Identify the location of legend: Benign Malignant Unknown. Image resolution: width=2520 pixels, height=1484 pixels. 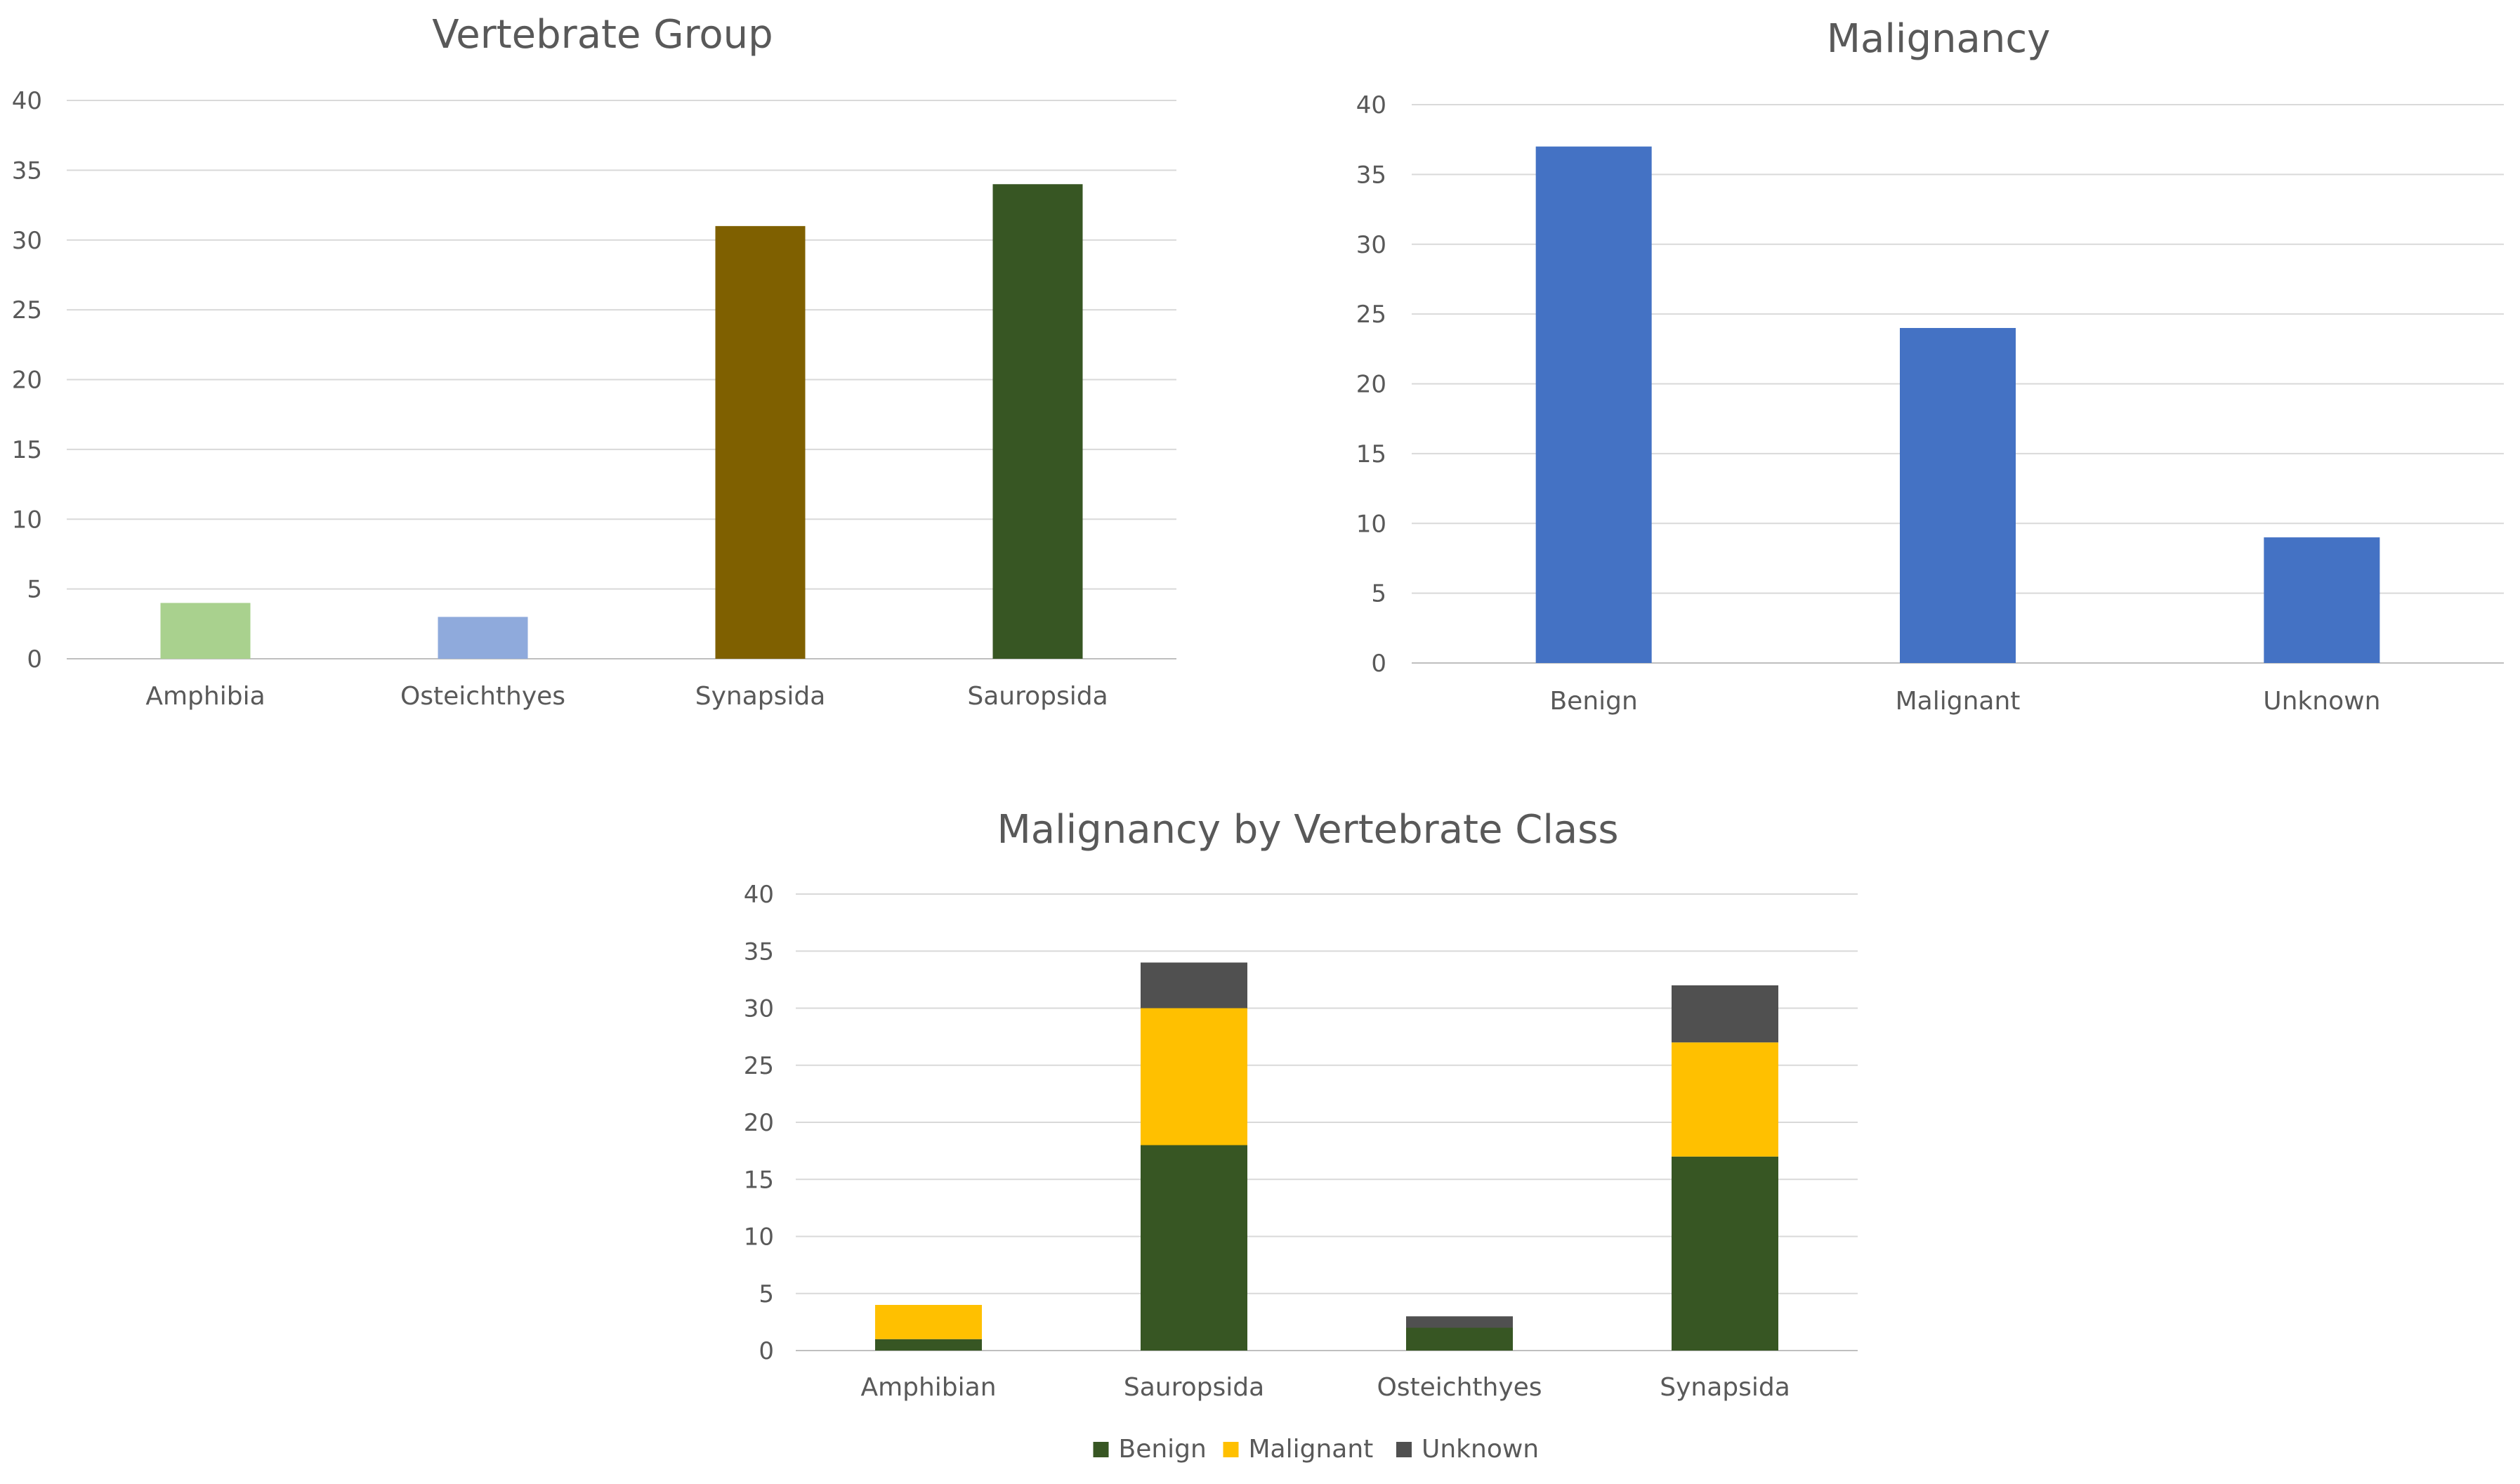
(1316, 1449).